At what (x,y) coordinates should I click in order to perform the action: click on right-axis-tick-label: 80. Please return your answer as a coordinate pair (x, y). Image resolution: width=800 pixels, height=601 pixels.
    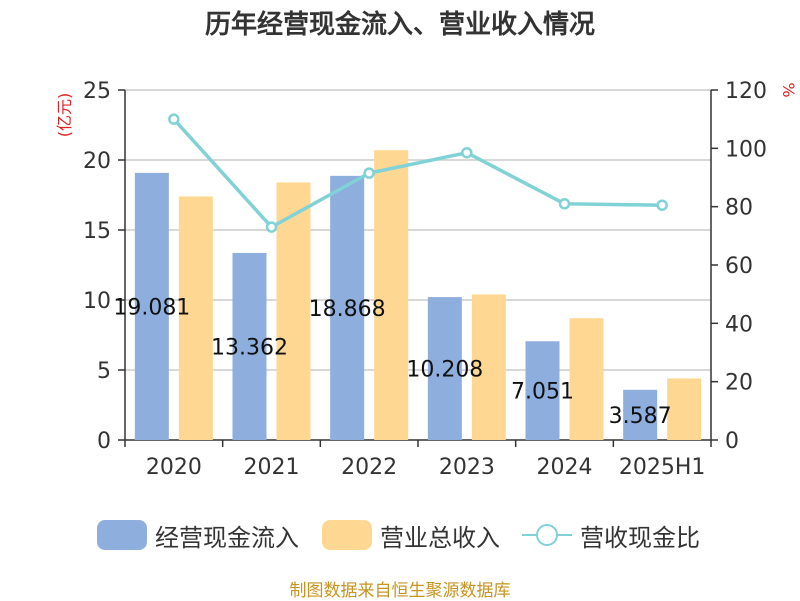
    Looking at the image, I should click on (739, 208).